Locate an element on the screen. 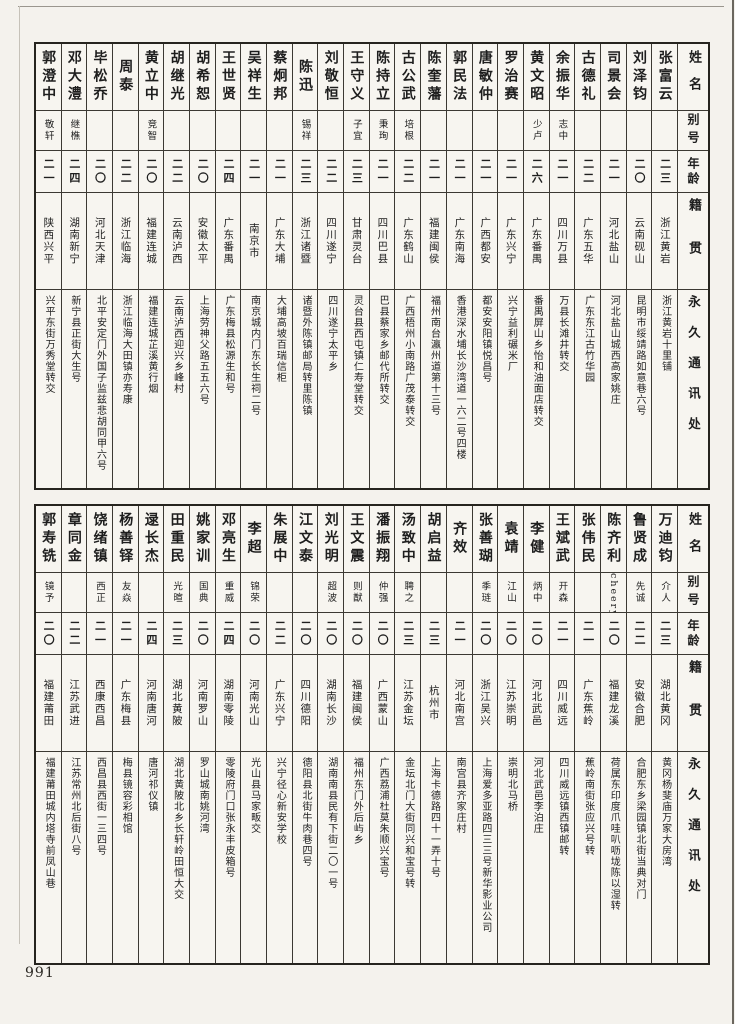 The height and width of the screenshot is (1024, 735). person-column: 张富云 二三 浙江黄岩 浙江黄岩十里铺 is located at coordinates (665, 266).